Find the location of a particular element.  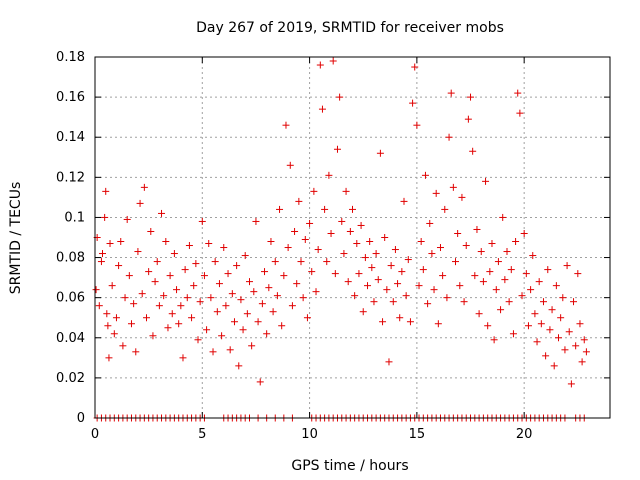

y-tick-label: 0.08 is located at coordinates (70, 258).